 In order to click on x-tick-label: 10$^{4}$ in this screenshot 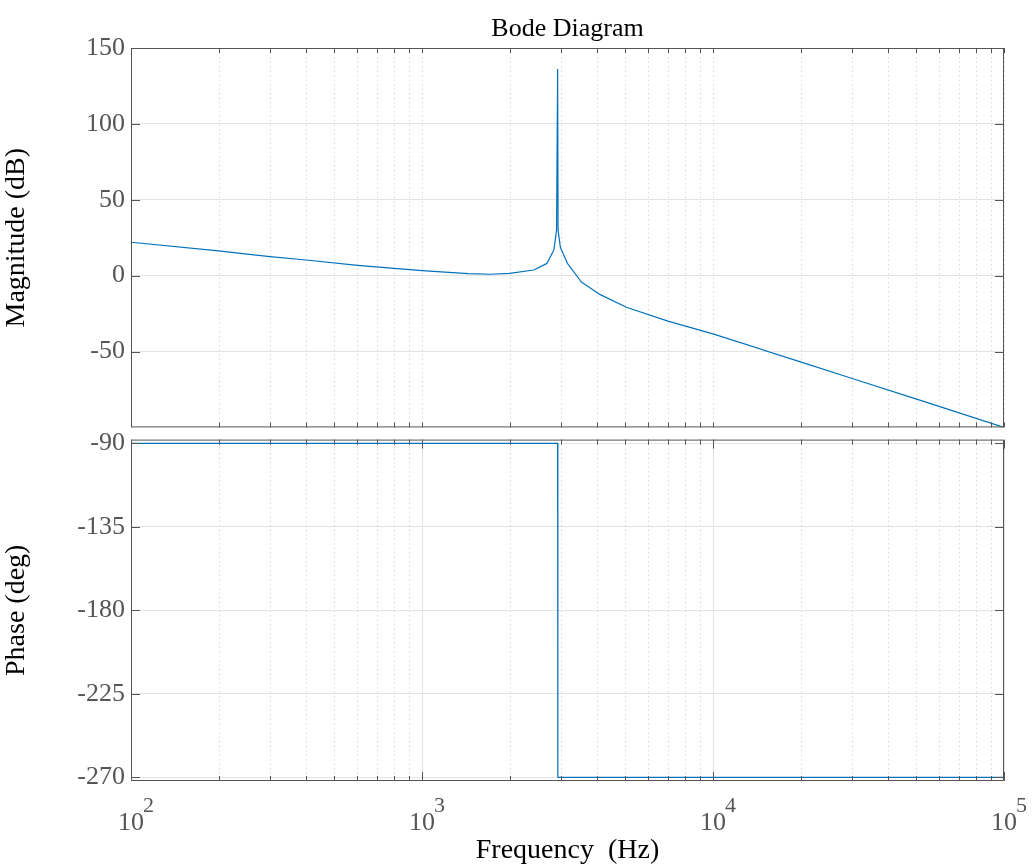, I will do `click(718, 814)`.